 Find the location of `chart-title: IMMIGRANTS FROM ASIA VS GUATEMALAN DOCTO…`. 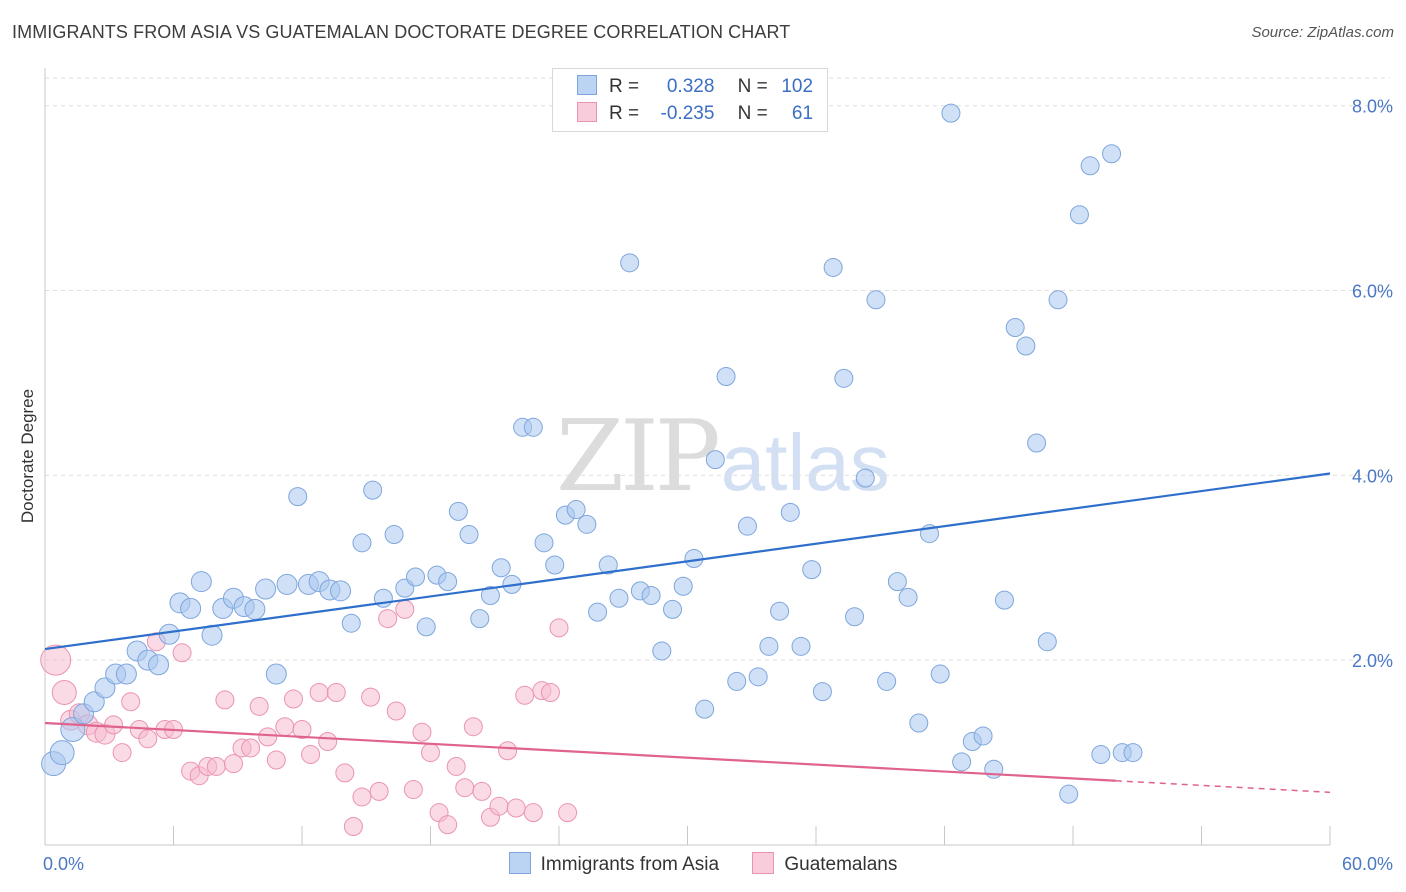

chart-title: IMMIGRANTS FROM ASIA VS GUATEMALAN DOCTO… is located at coordinates (401, 32).